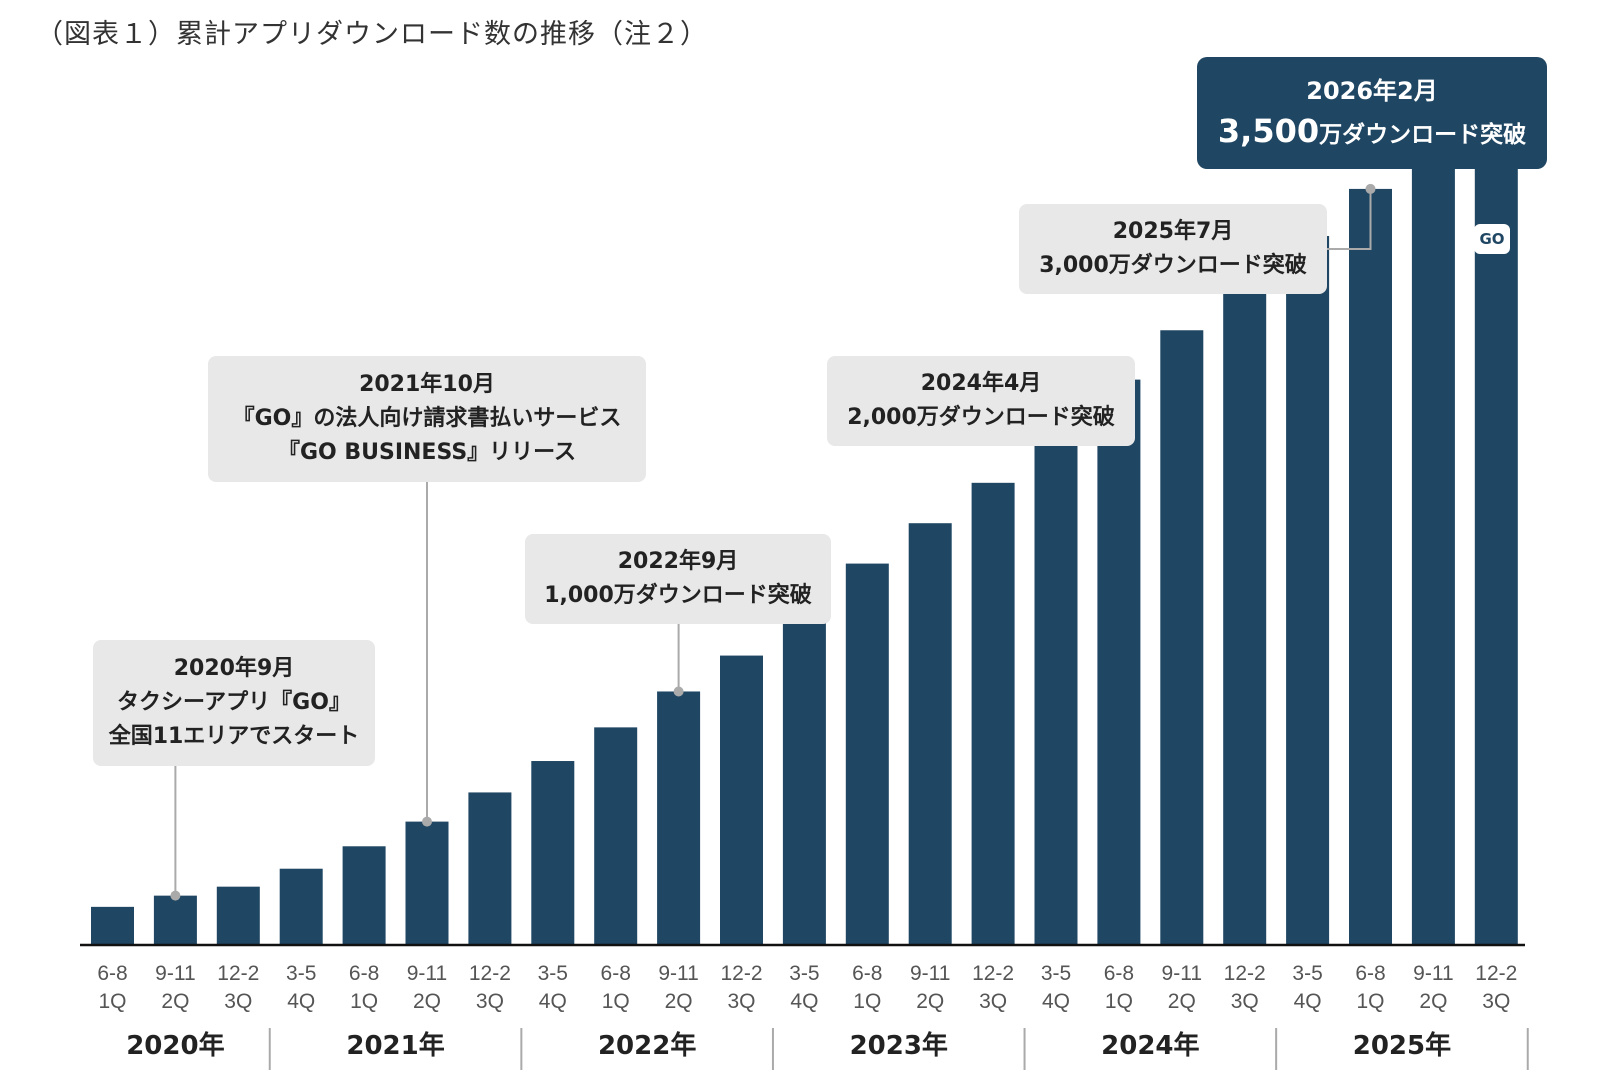  I want to click on callout-big-suffix: 万ダウンロード突破, so click(1423, 134).